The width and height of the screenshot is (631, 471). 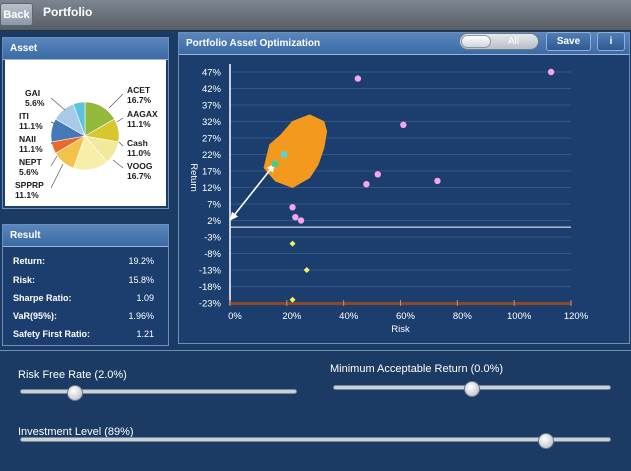 What do you see at coordinates (31, 144) in the screenshot?
I see `pie-label-naii: NAII 11.1%` at bounding box center [31, 144].